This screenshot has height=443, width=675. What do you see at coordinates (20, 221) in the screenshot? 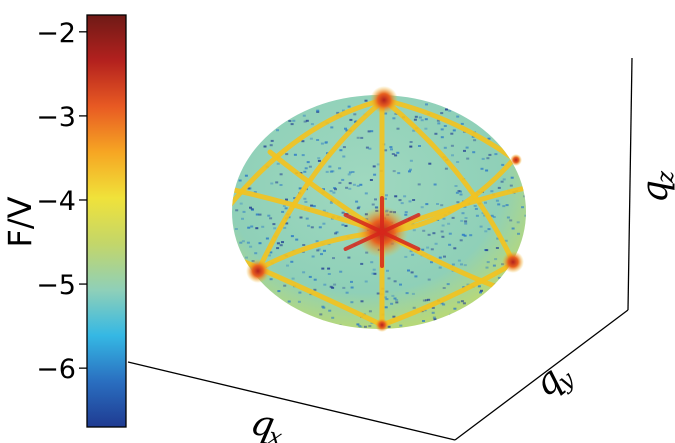
I see `colorbar-label: F/V` at bounding box center [20, 221].